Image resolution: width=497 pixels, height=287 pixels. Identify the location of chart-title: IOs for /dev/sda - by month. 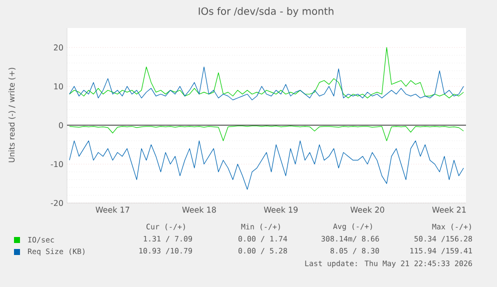
(266, 12).